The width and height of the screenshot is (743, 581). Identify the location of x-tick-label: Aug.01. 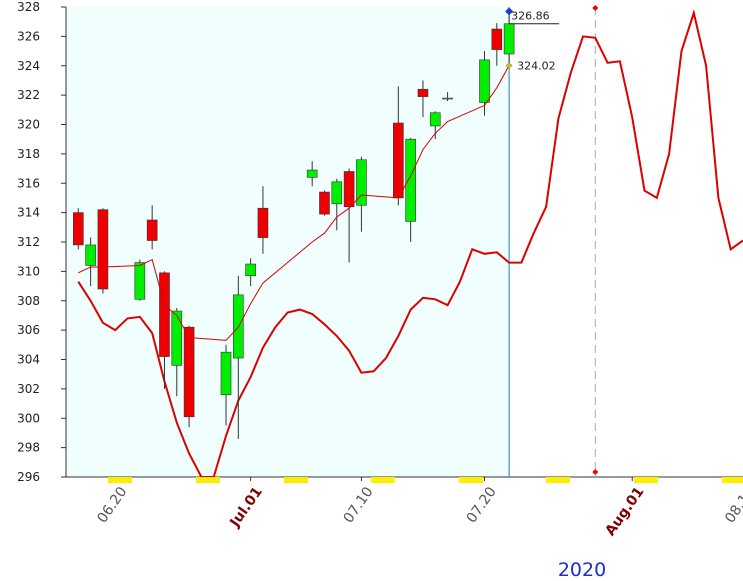
(624, 511).